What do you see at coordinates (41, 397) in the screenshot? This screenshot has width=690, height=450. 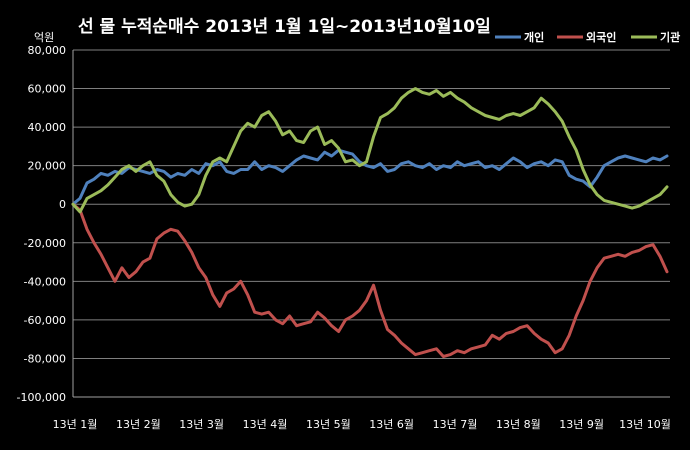 I see `y-tick-label: -100,000` at bounding box center [41, 397].